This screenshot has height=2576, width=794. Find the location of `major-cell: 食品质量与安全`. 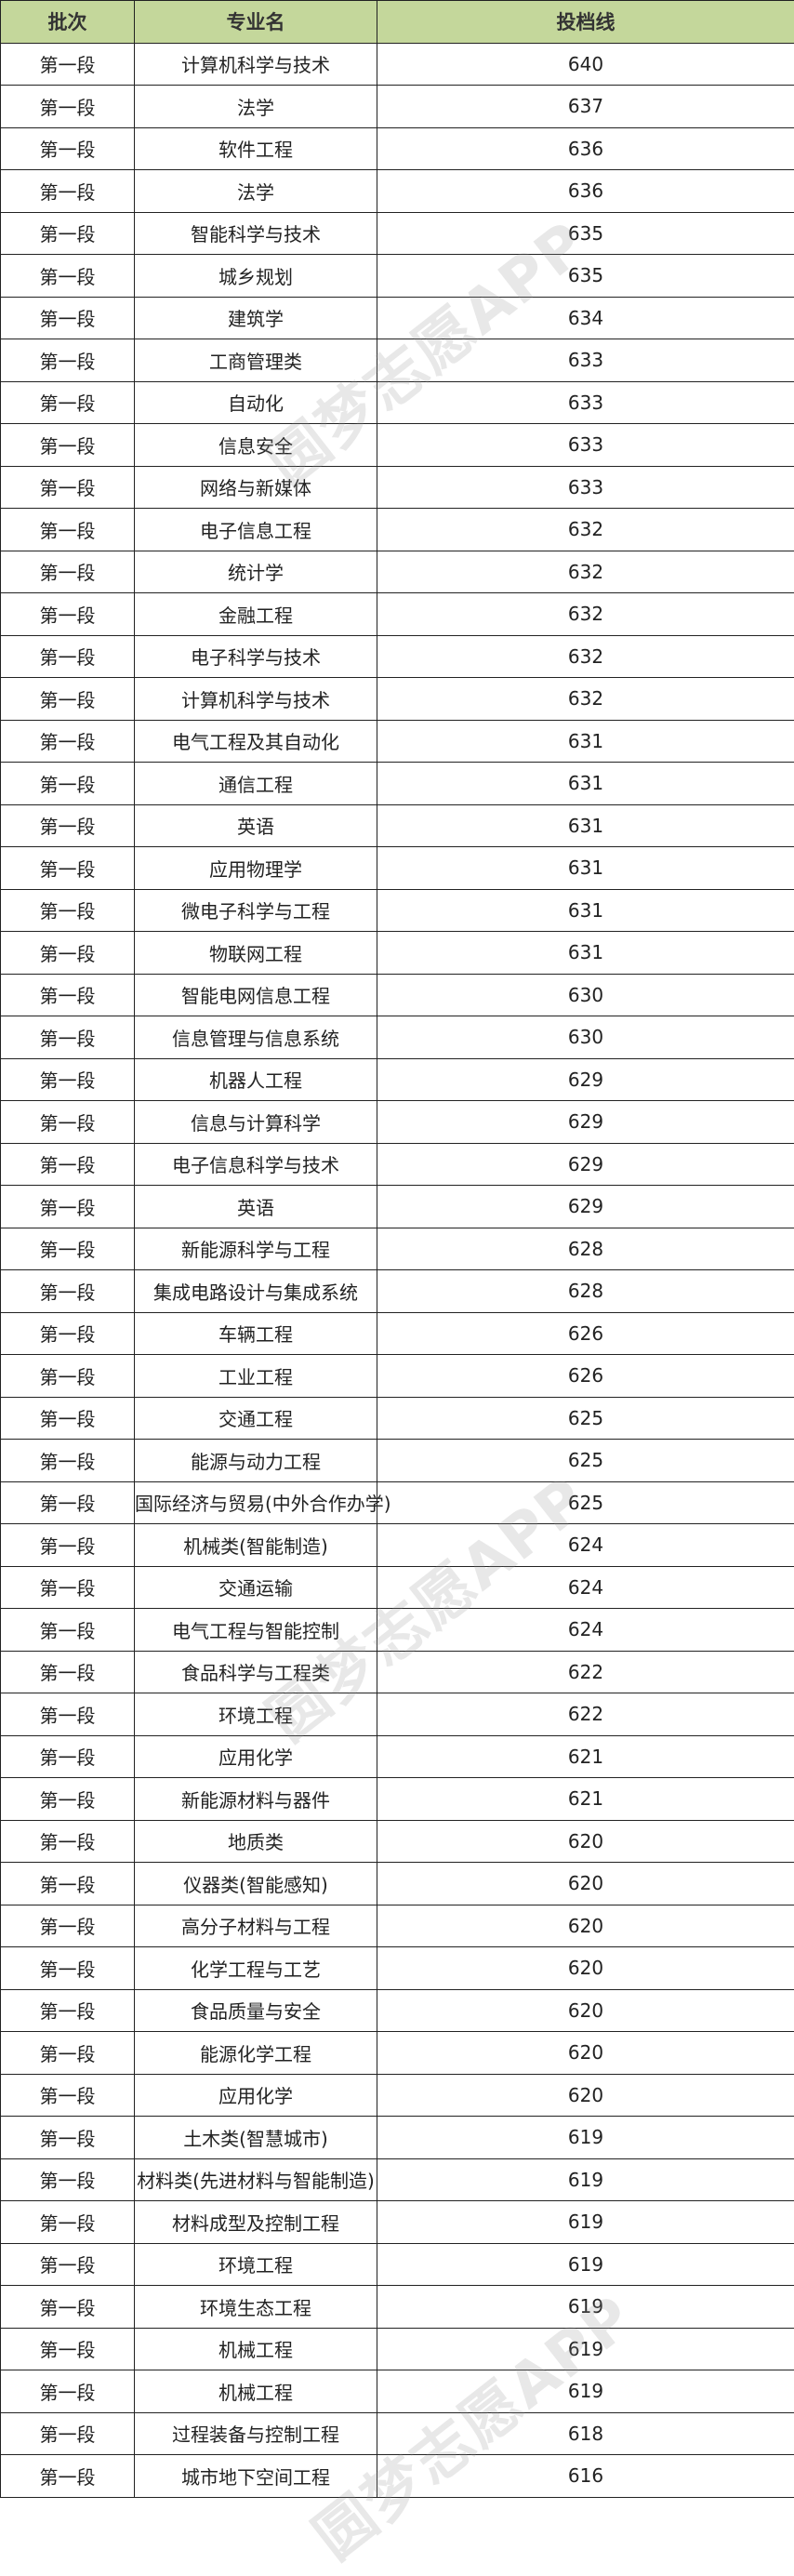

major-cell: 食品质量与安全 is located at coordinates (256, 2010).